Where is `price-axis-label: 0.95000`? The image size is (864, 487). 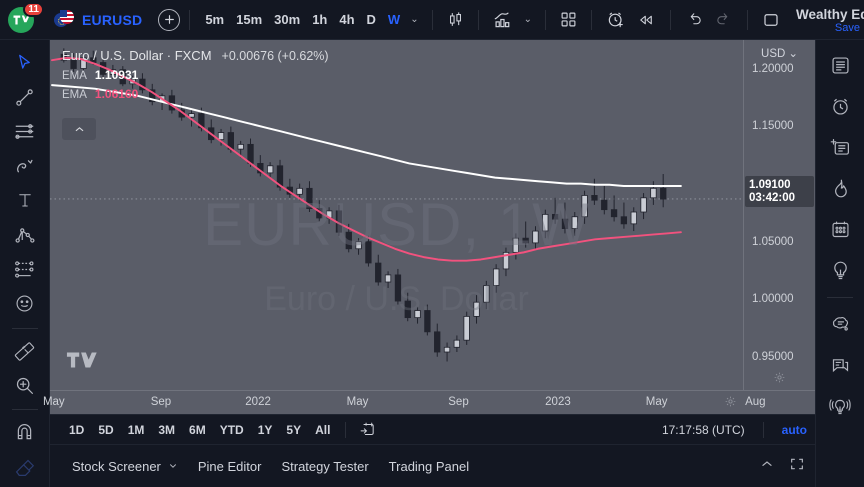 price-axis-label: 0.95000 is located at coordinates (773, 356).